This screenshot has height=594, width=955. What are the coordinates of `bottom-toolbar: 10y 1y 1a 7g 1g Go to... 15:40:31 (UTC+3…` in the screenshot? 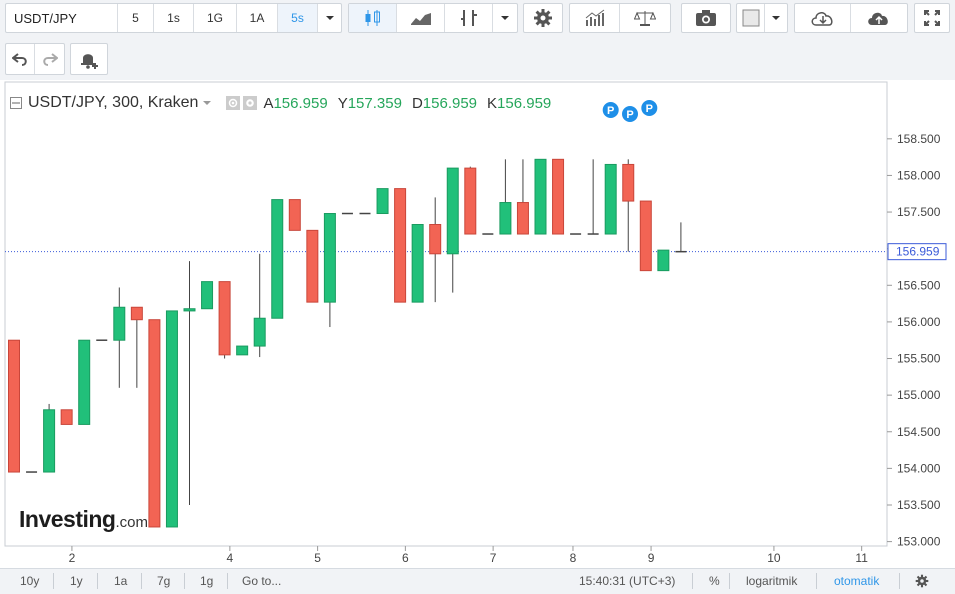 It's located at (477, 581).